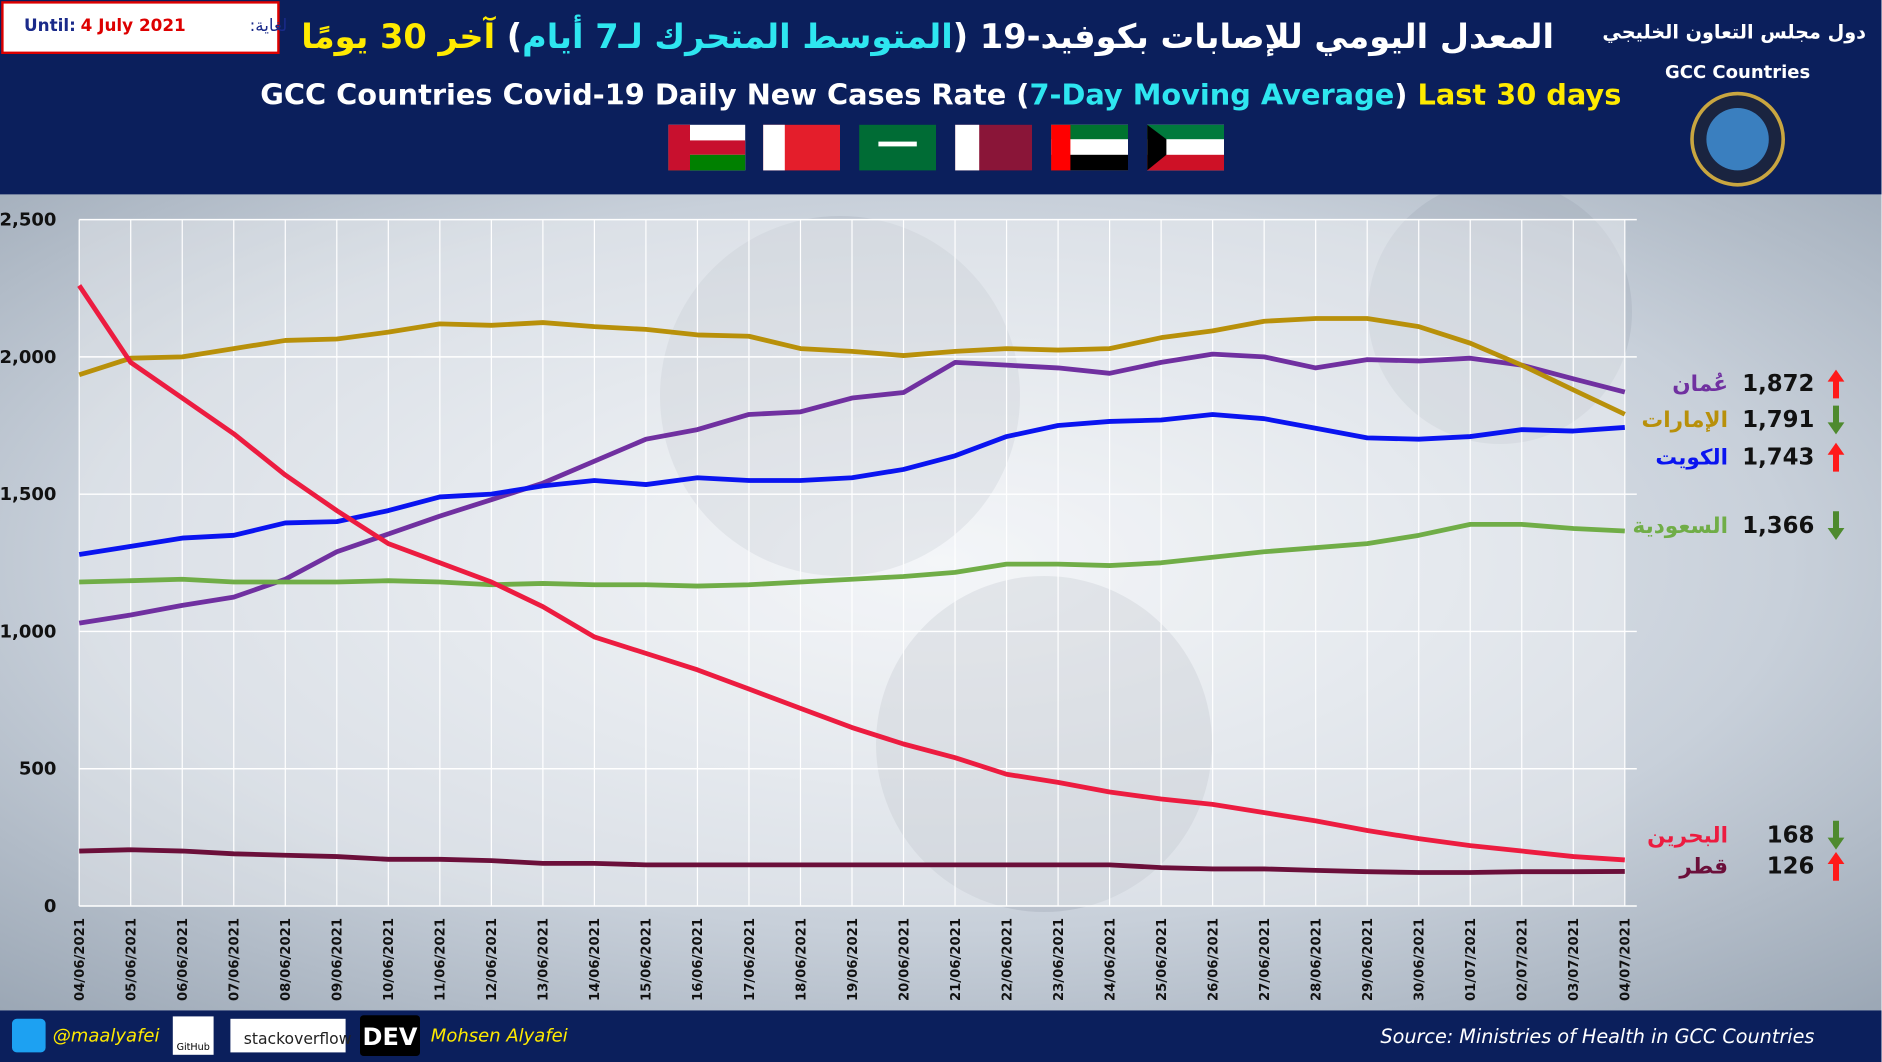 This screenshot has height=1062, width=1882. Describe the element at coordinates (1778, 526) in the screenshot. I see `value-label: 1,366` at that location.